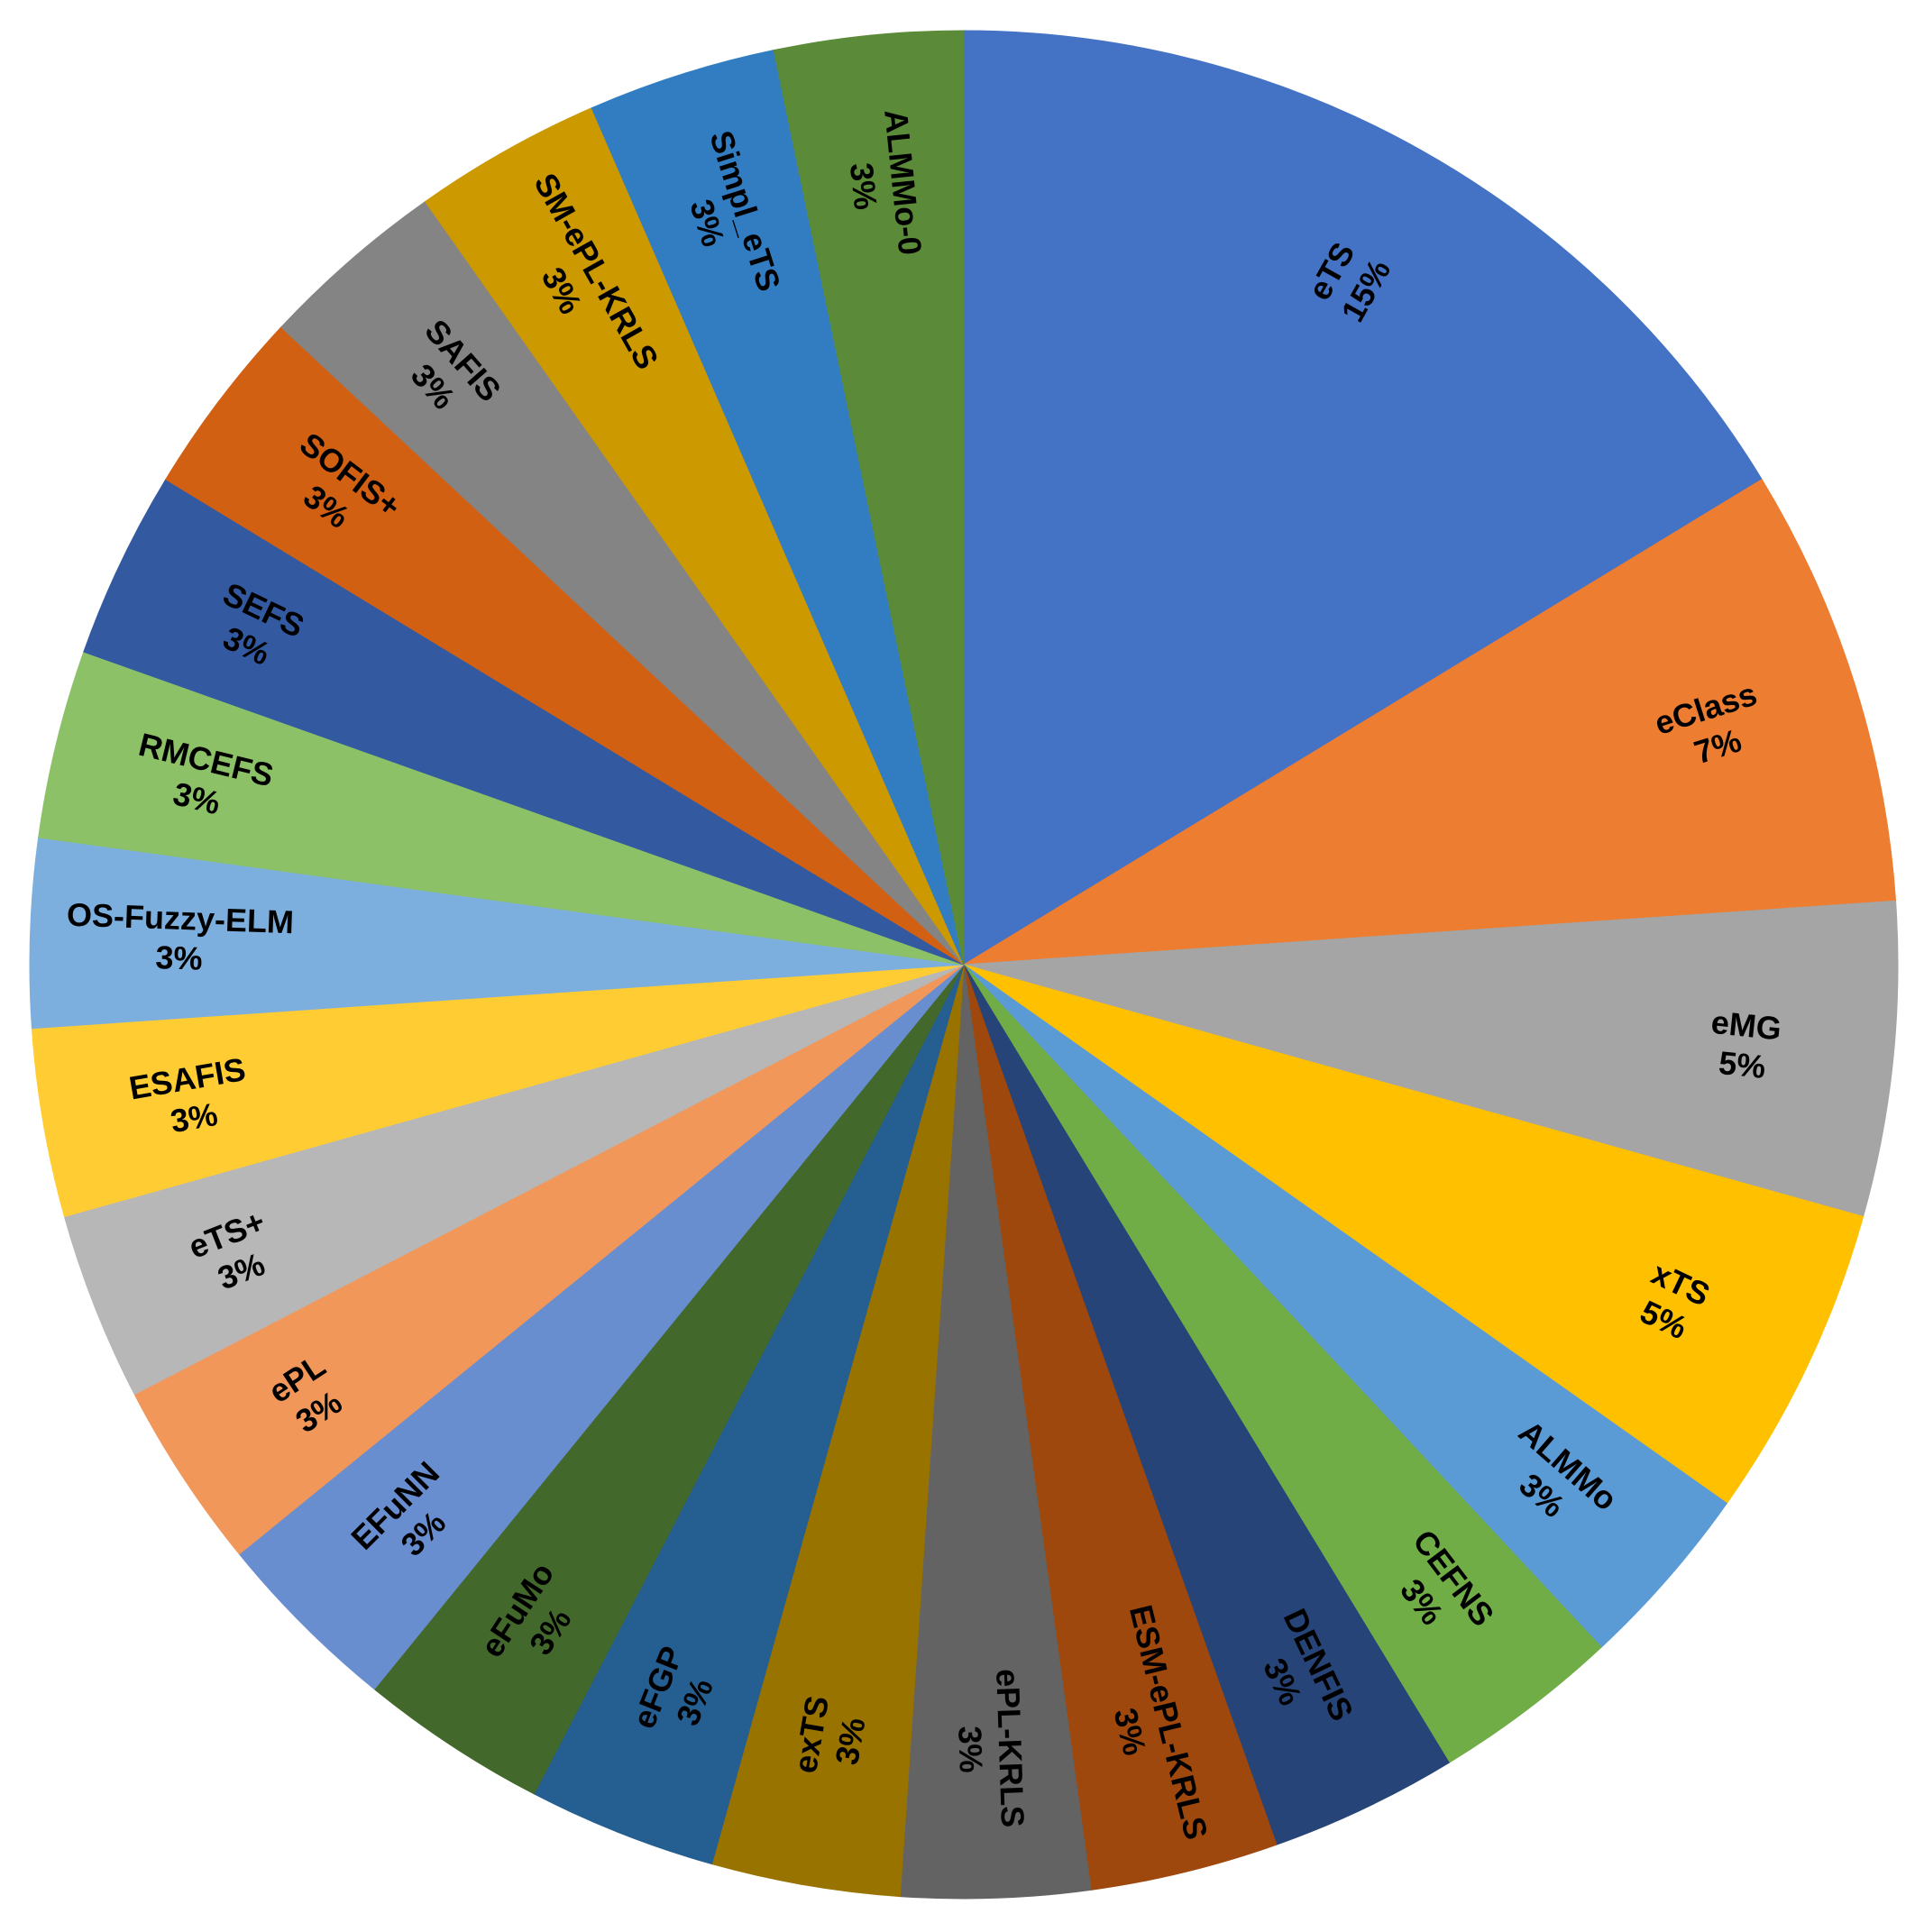 The height and width of the screenshot is (1932, 1924). Describe the element at coordinates (180, 919) in the screenshot. I see `data-label-name: OS-Fuzzy-ELM` at that location.